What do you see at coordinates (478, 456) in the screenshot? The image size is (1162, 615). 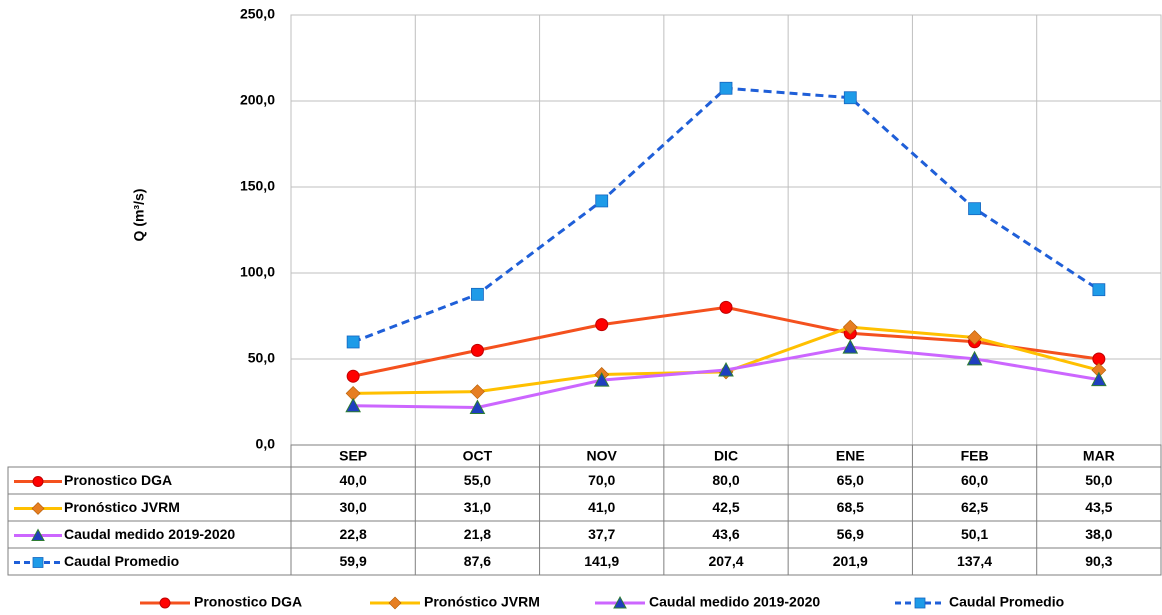 I see `x-tick-label: OCT` at bounding box center [478, 456].